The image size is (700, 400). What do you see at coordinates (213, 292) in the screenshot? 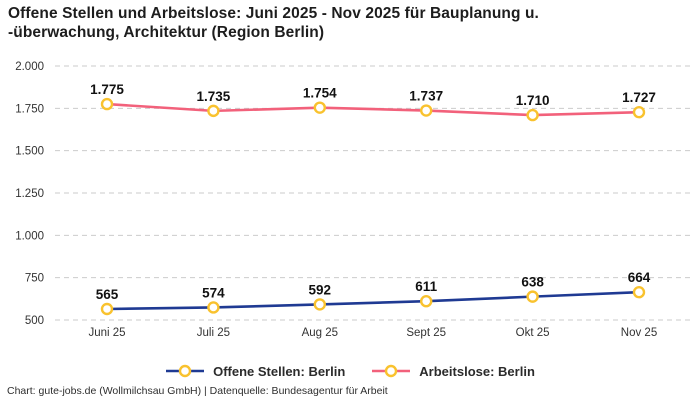
I see `data-point-label: 574` at bounding box center [213, 292].